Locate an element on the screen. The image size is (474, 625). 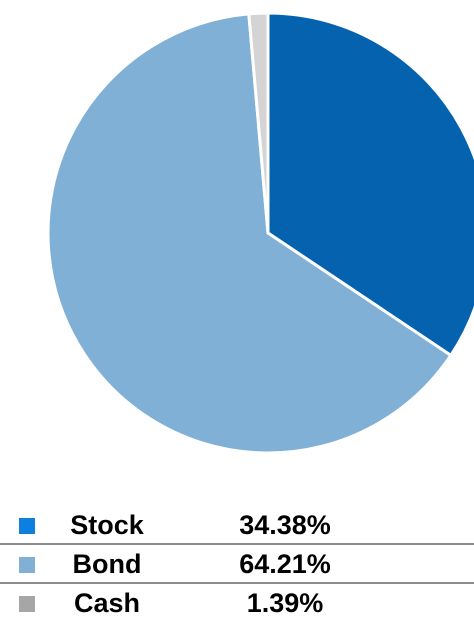
legend-label-stock: Stock is located at coordinates (107, 525).